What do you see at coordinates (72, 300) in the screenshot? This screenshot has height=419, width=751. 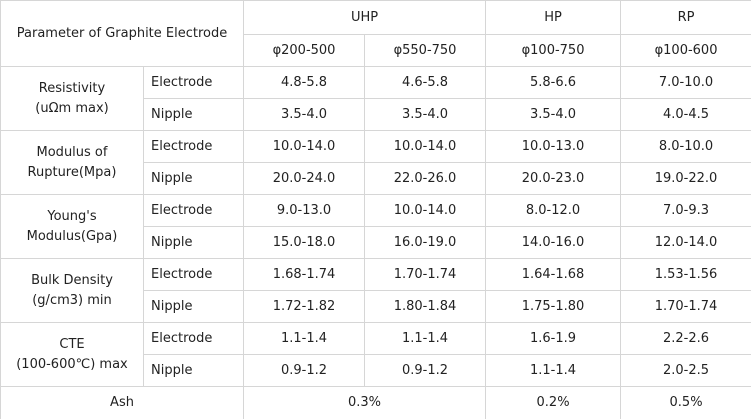 I see `label-line: (g/cm3) min` at bounding box center [72, 300].